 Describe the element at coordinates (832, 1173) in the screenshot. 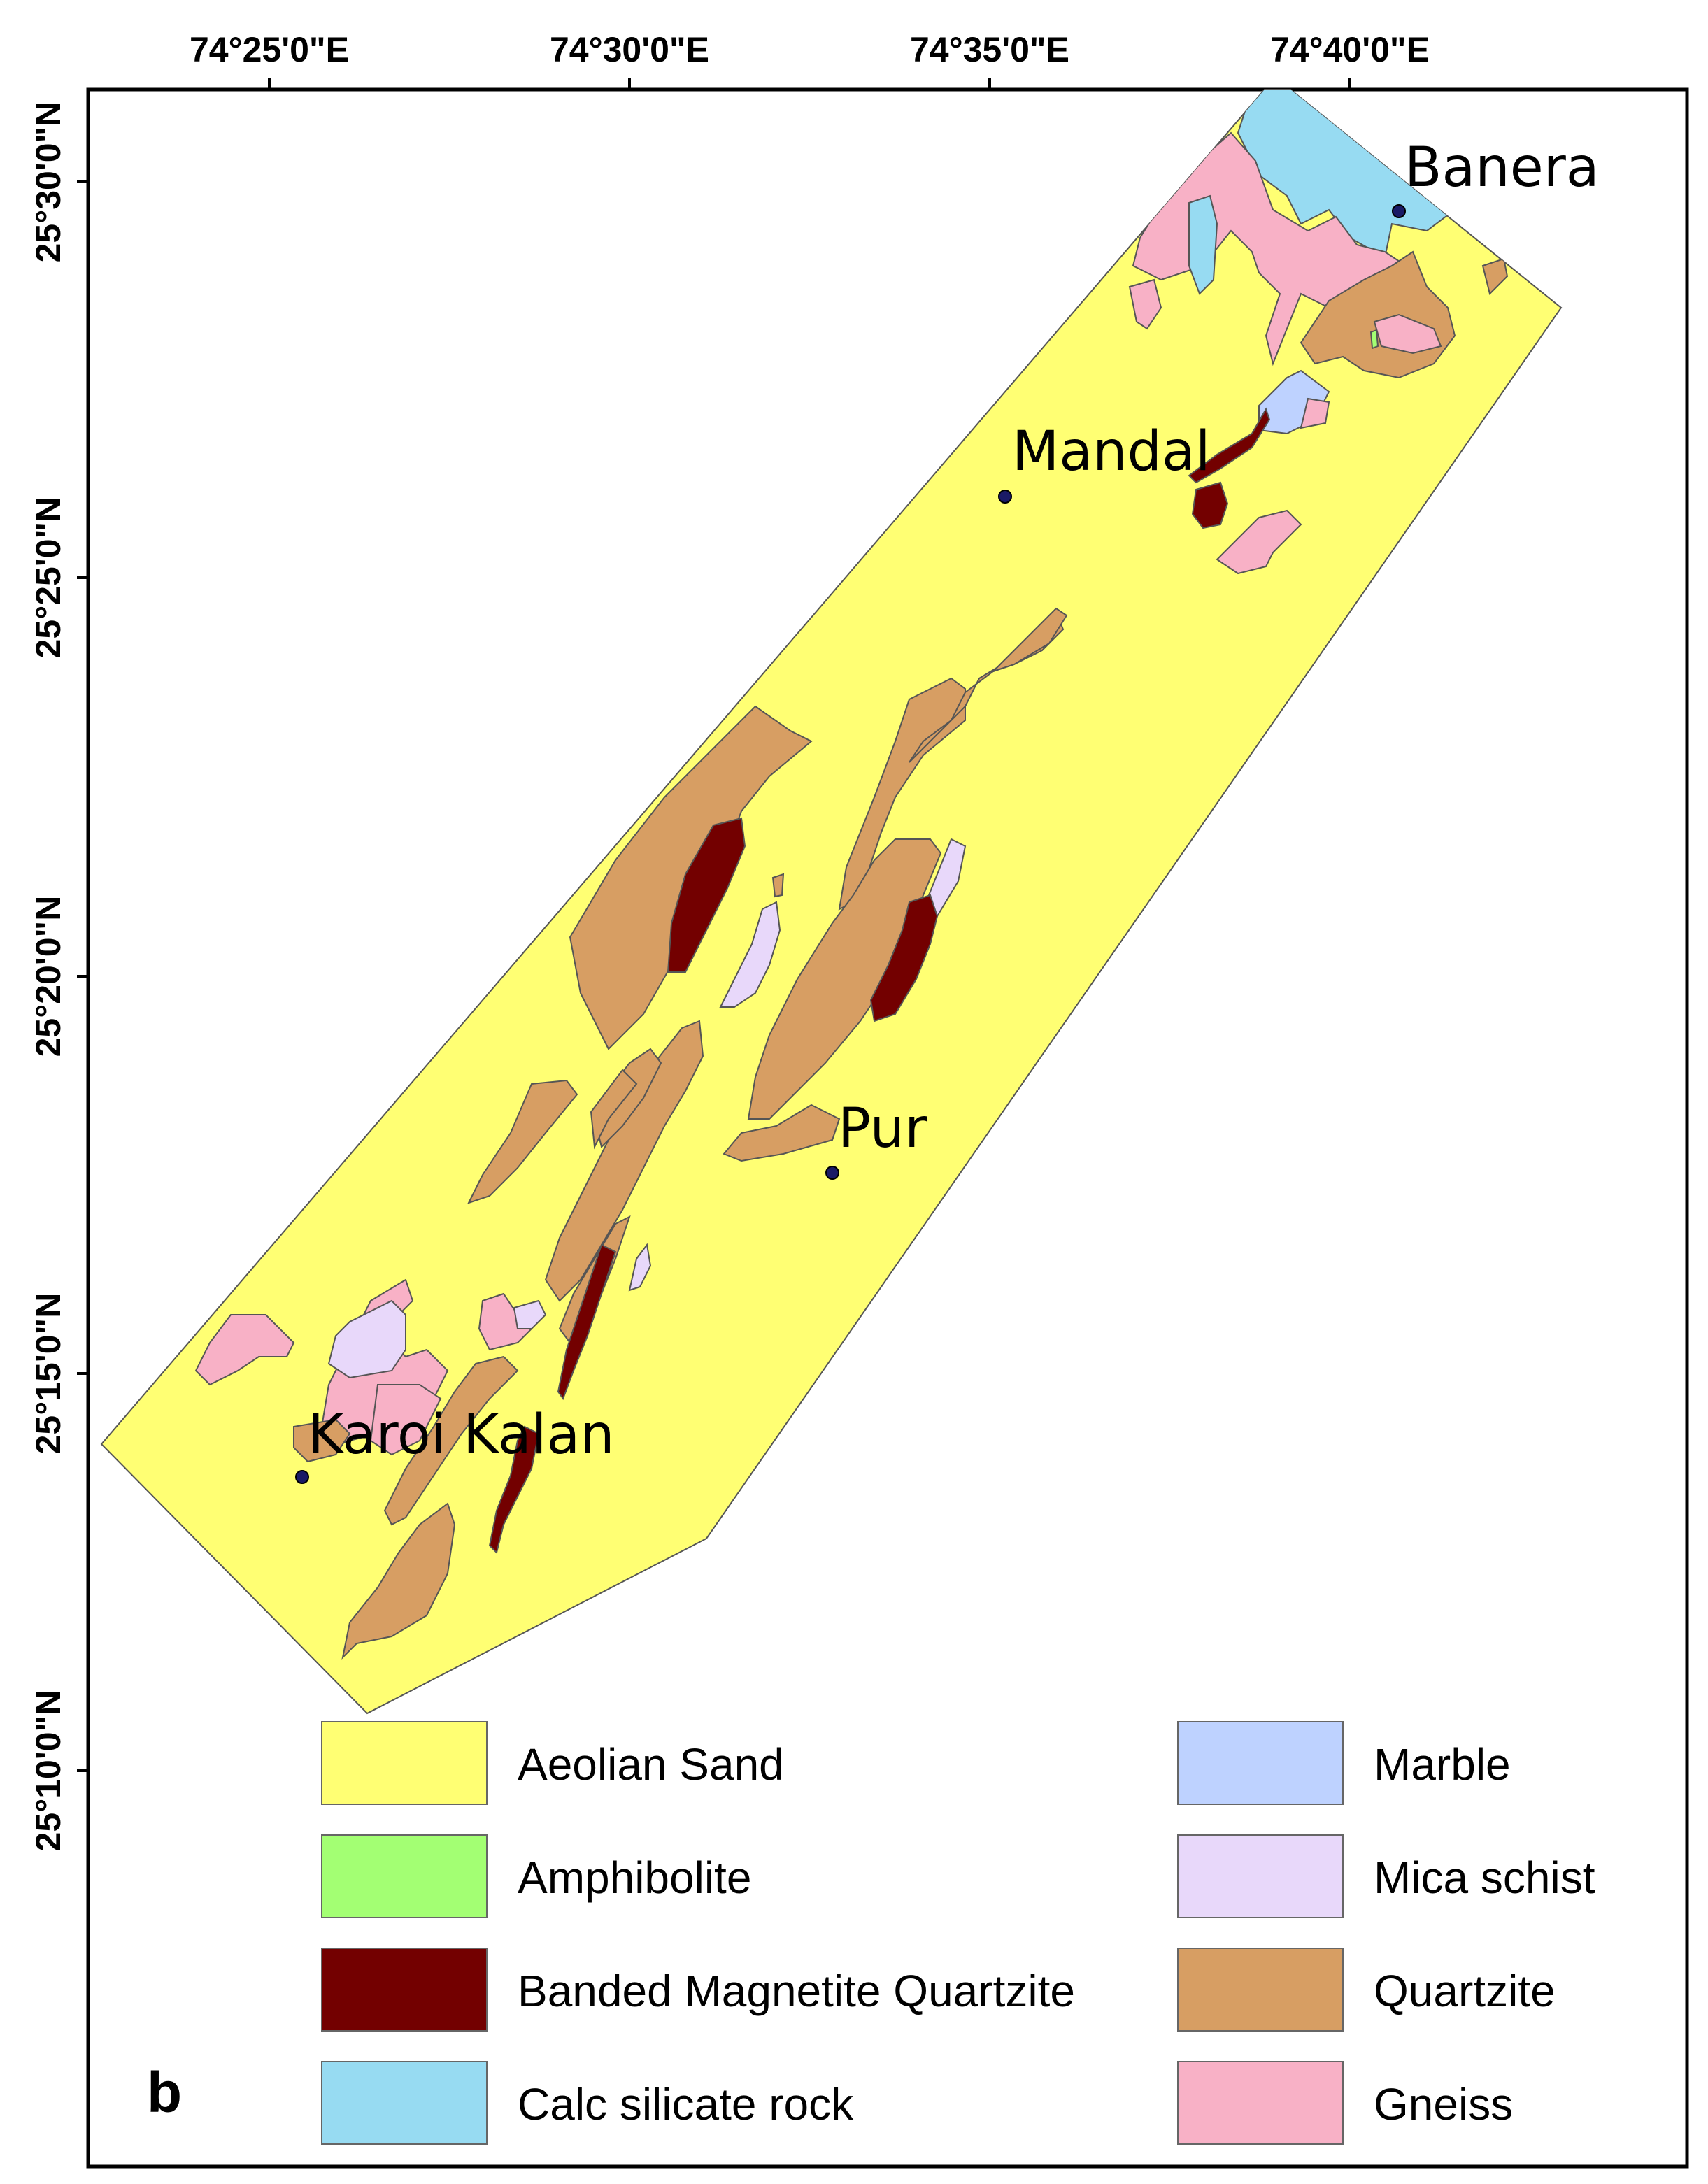

I see `pur-dot` at that location.